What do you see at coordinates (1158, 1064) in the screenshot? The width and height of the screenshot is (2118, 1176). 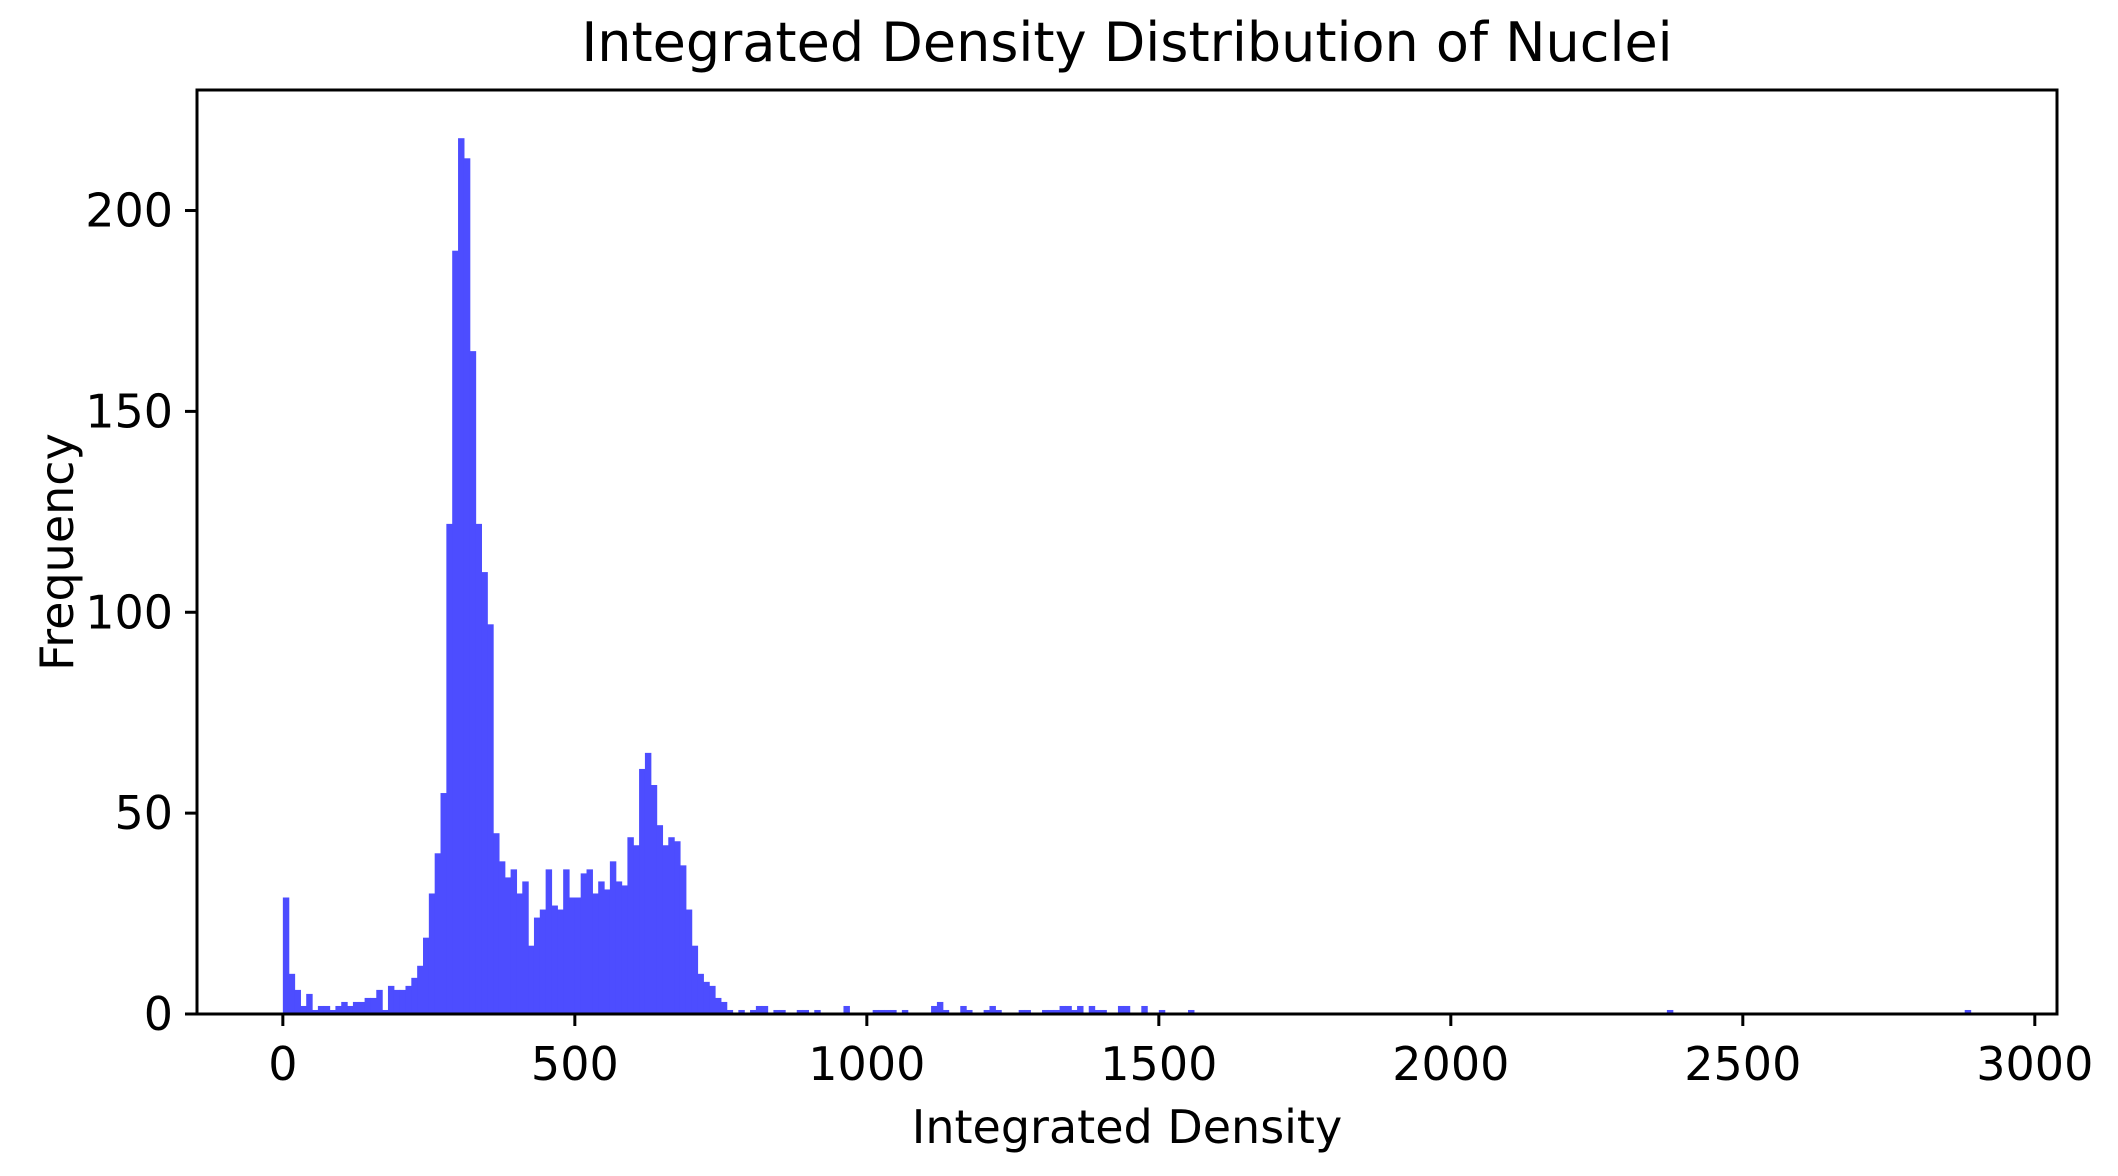 I see `x-tick-label: 1500` at bounding box center [1158, 1064].